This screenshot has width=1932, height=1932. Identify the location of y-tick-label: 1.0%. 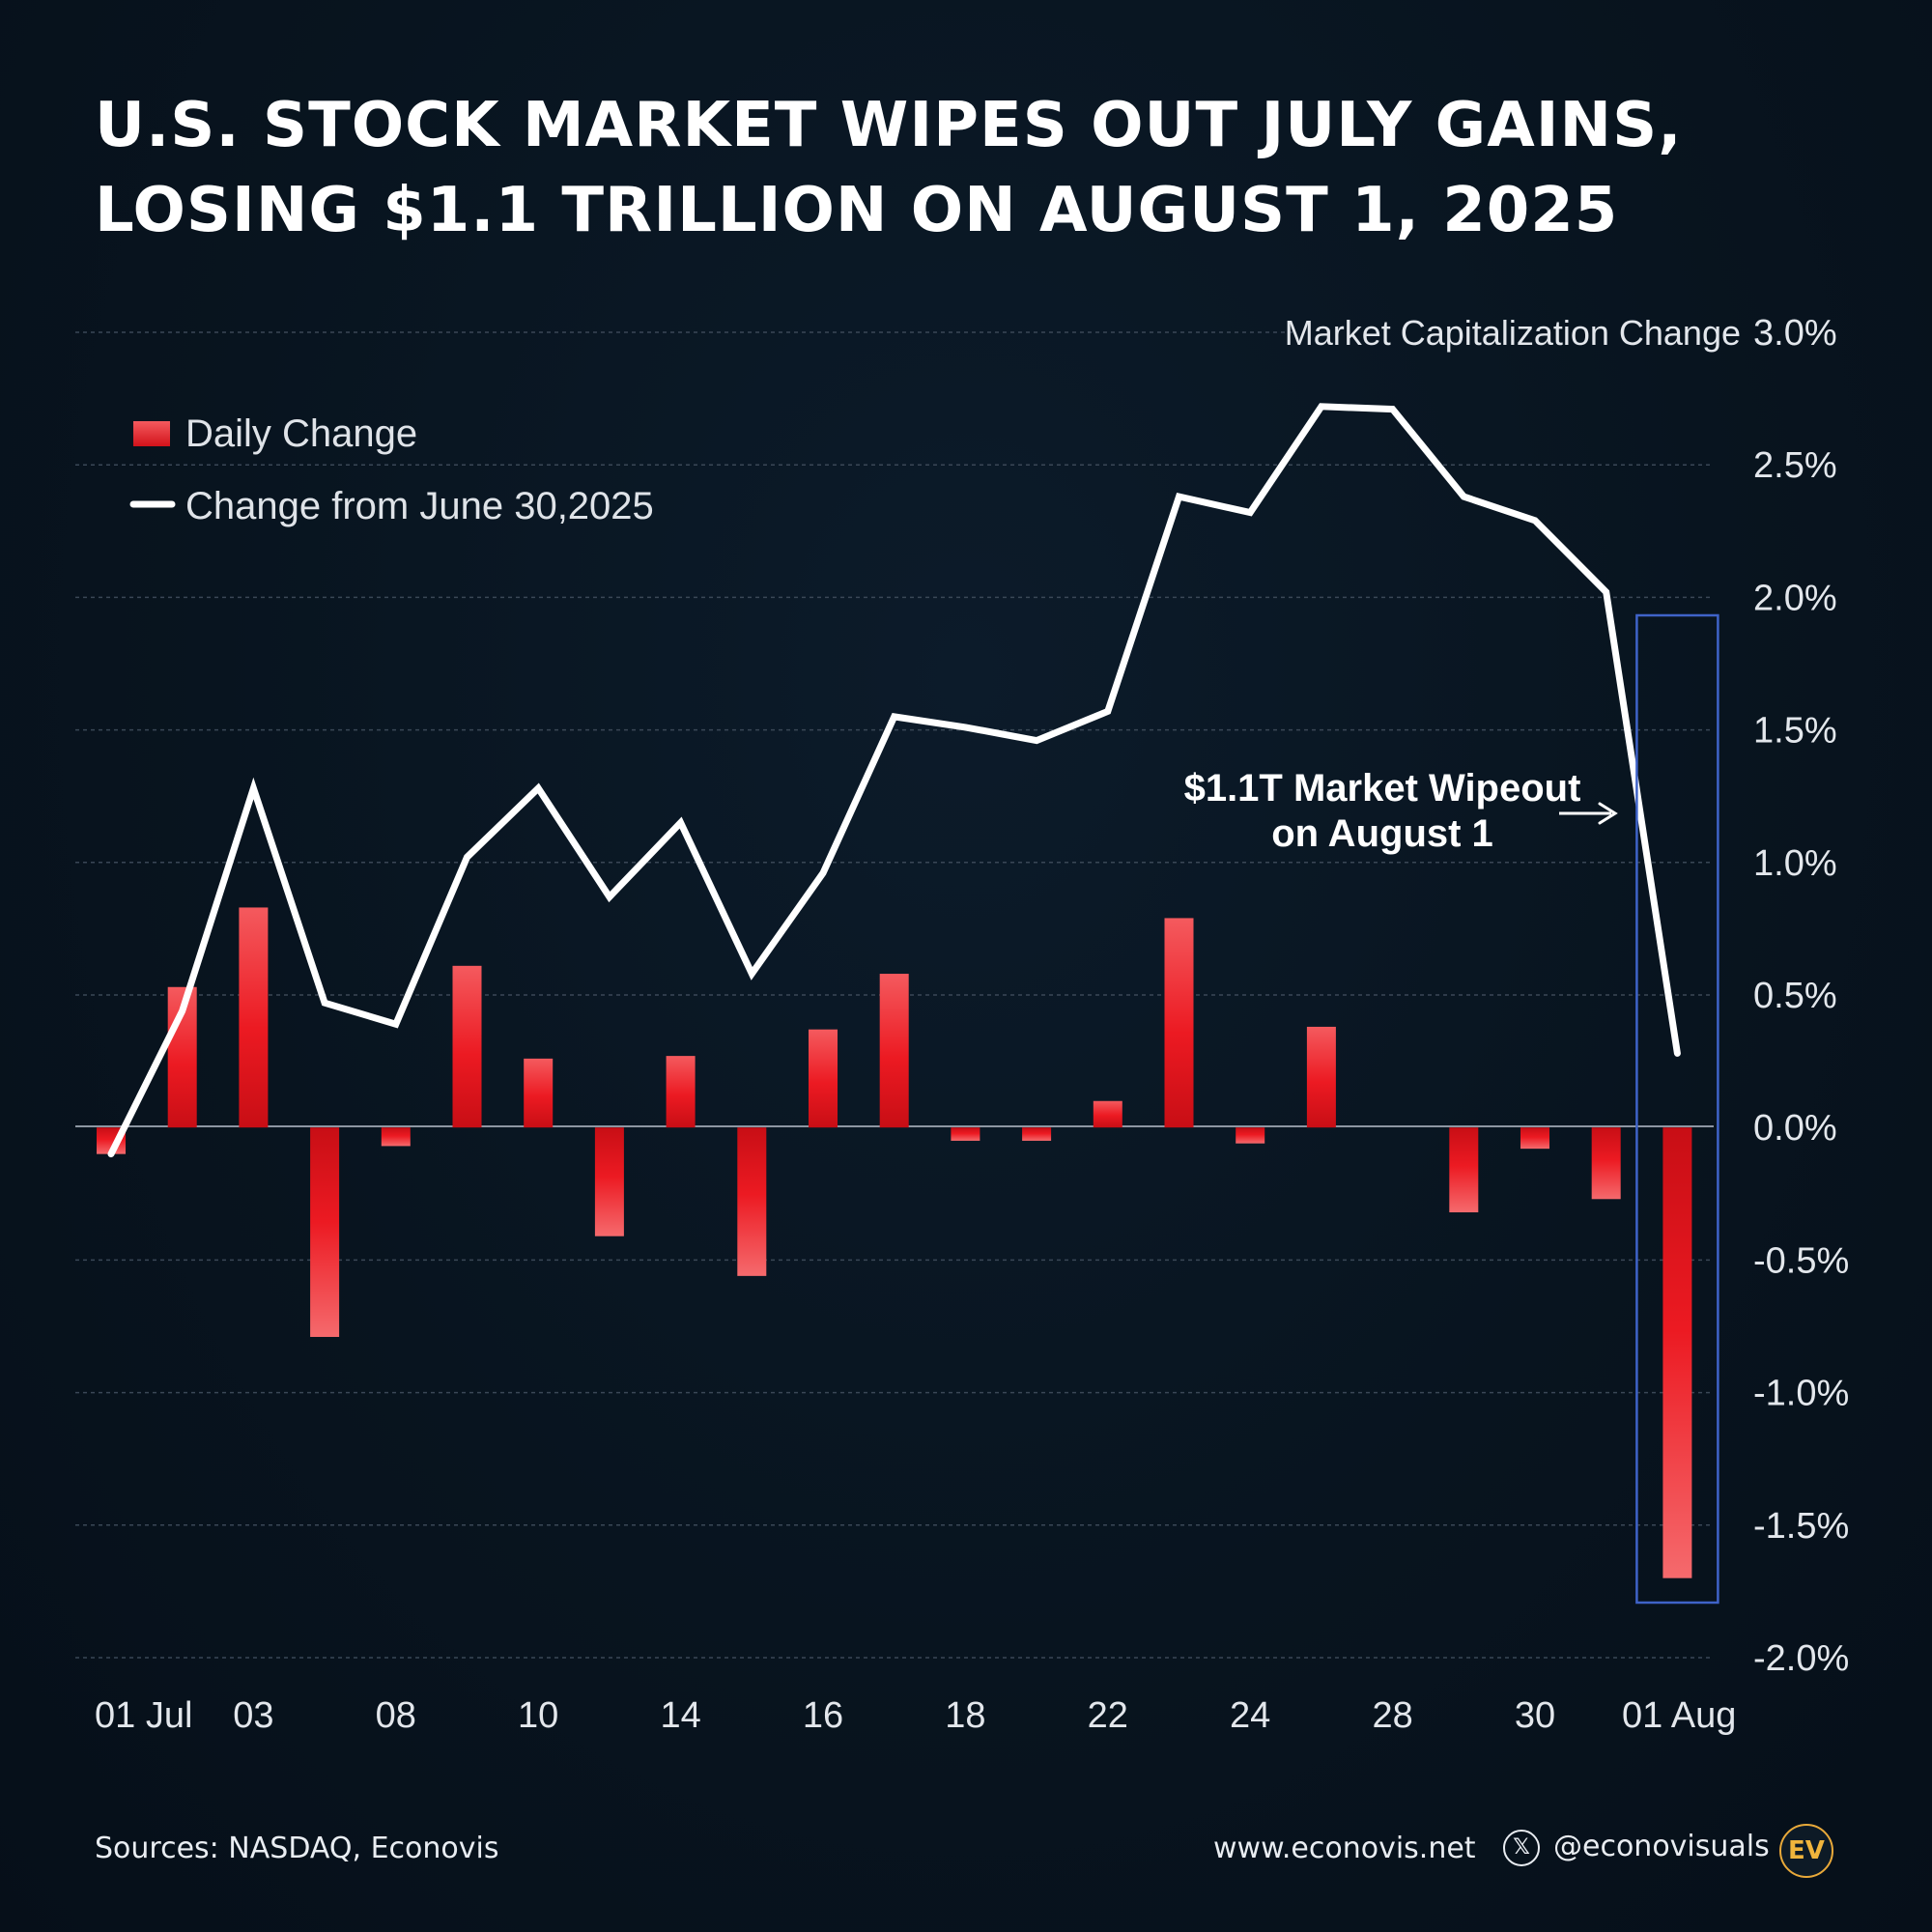
(1795, 863).